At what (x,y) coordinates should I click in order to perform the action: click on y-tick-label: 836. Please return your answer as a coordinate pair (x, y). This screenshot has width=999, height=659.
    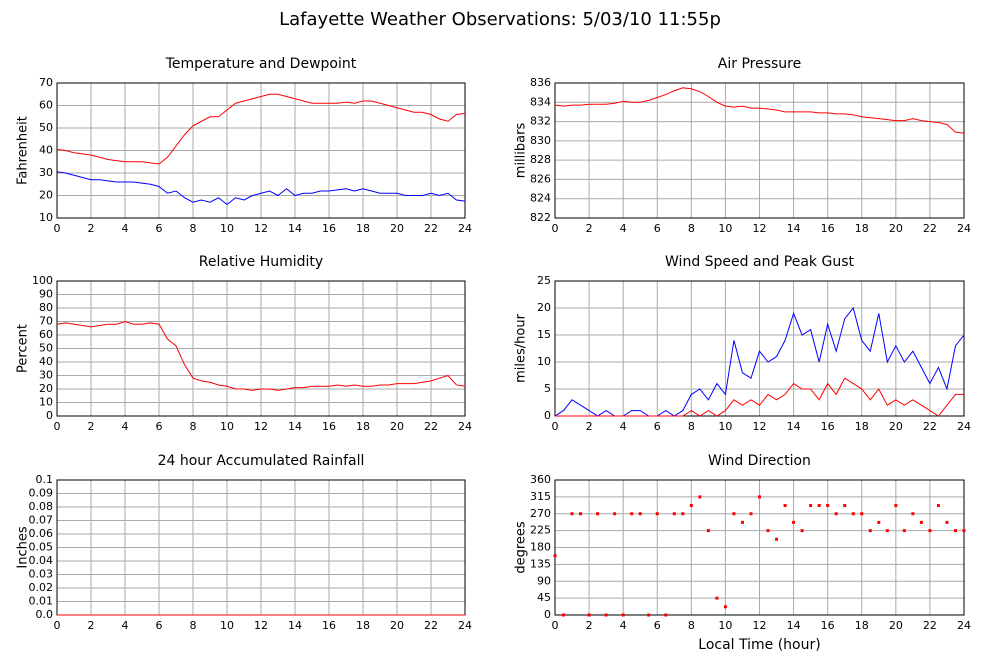
    Looking at the image, I should click on (540, 82).